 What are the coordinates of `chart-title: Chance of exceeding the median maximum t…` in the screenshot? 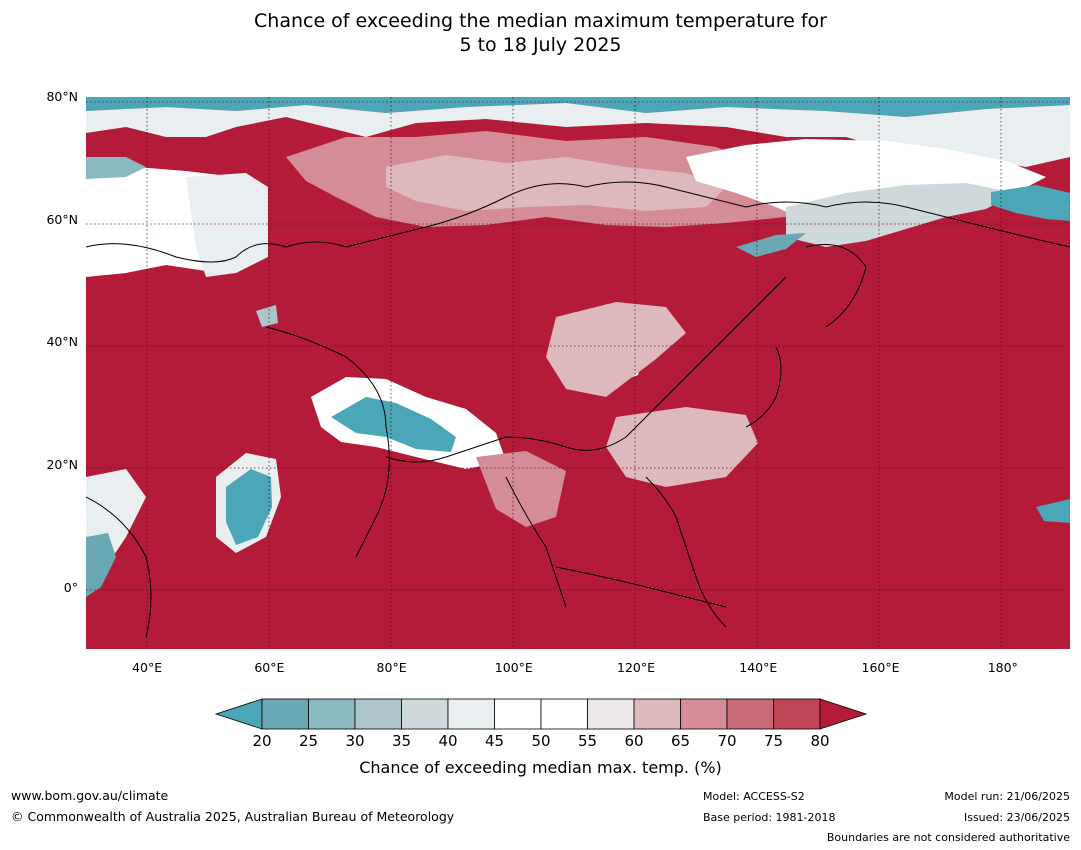 It's located at (540, 33).